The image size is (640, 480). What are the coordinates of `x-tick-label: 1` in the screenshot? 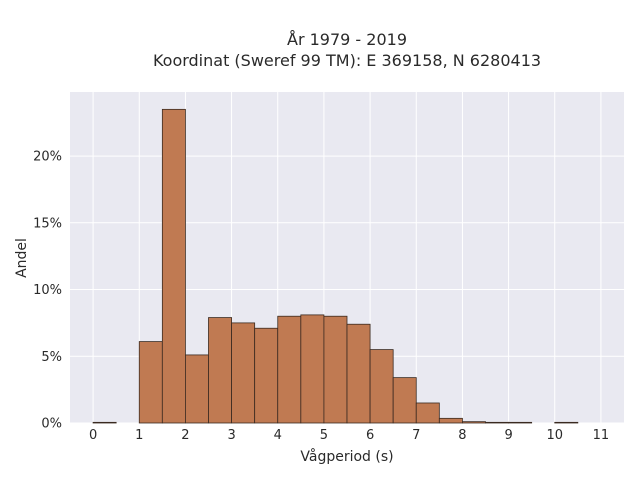 It's located at (139, 435).